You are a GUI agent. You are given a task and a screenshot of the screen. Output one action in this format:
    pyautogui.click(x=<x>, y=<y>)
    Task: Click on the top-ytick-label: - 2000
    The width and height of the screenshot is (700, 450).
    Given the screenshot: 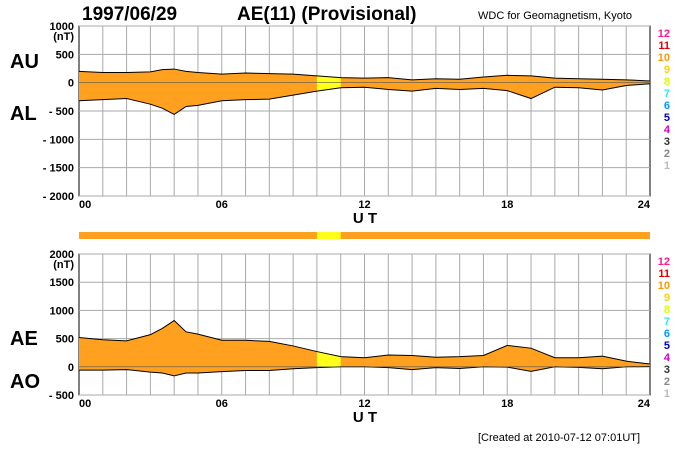 What is the action you would take?
    pyautogui.click(x=58, y=197)
    